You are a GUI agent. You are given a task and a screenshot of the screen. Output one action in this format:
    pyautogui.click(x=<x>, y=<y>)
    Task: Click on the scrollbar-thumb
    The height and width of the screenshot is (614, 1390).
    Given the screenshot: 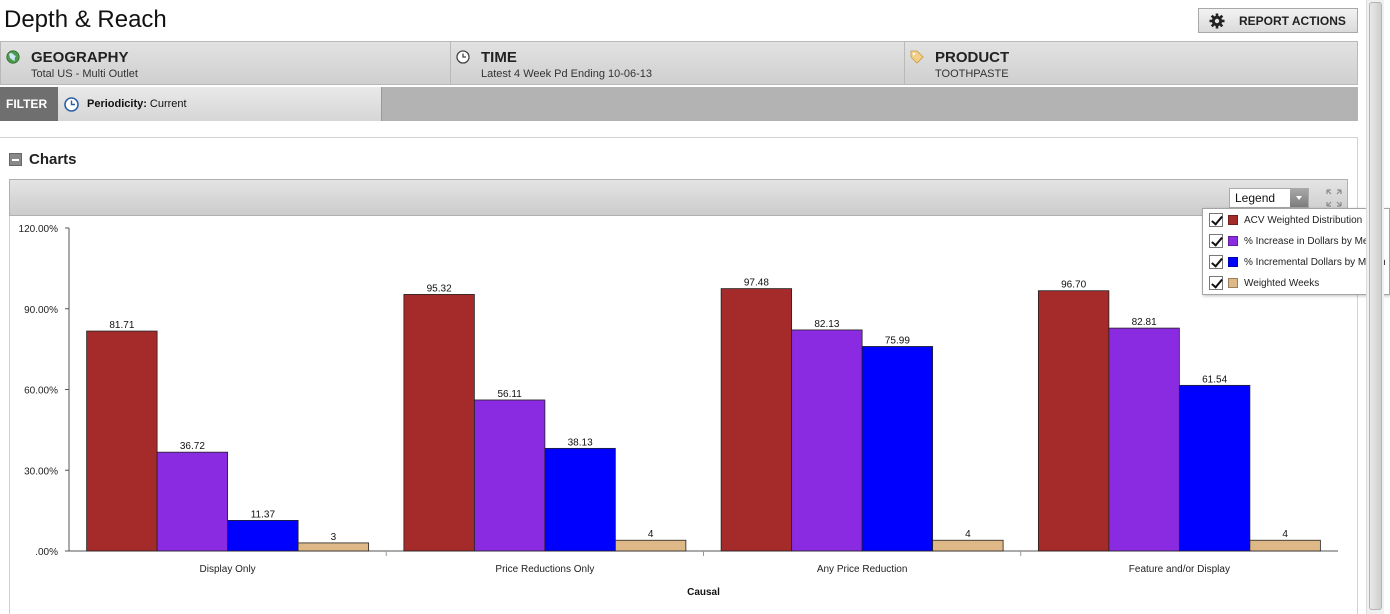 What is the action you would take?
    pyautogui.click(x=1375, y=306)
    